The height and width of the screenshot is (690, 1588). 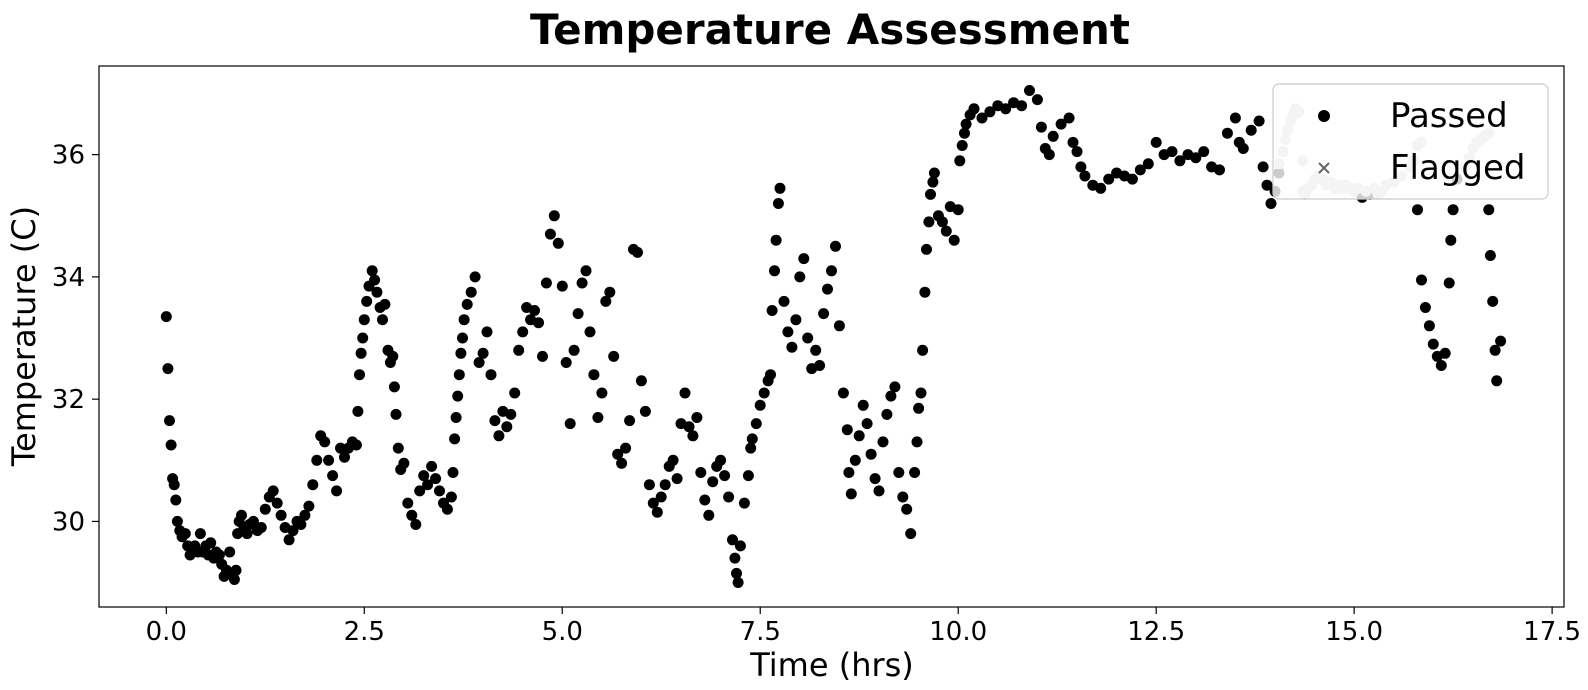 I want to click on legend-marker-passed, so click(x=1324, y=116).